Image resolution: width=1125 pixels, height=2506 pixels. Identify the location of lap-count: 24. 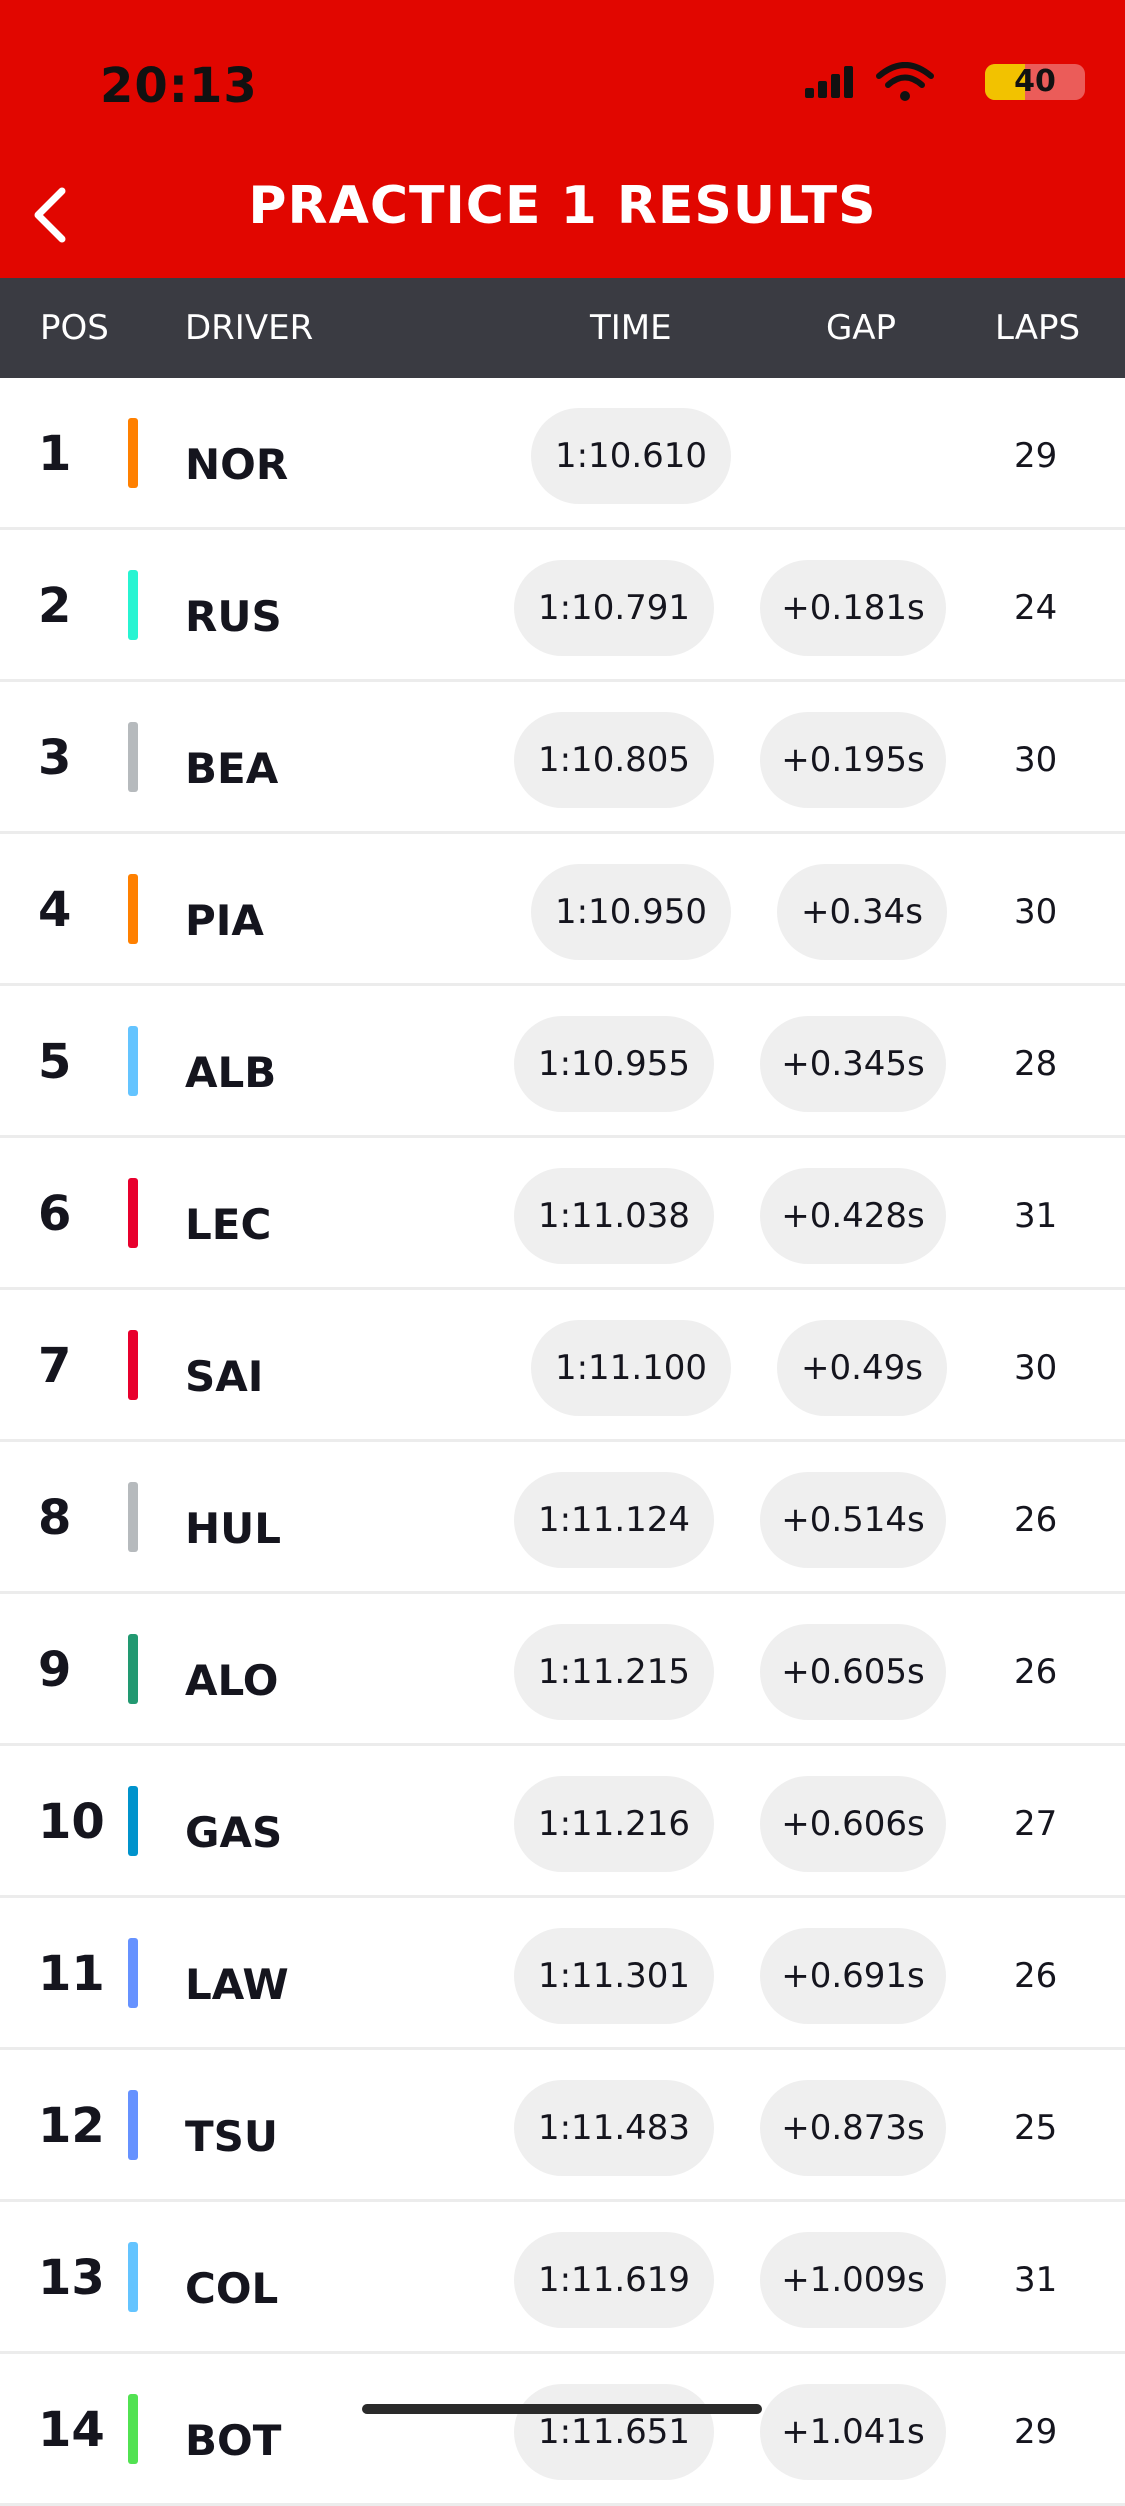
(1036, 608).